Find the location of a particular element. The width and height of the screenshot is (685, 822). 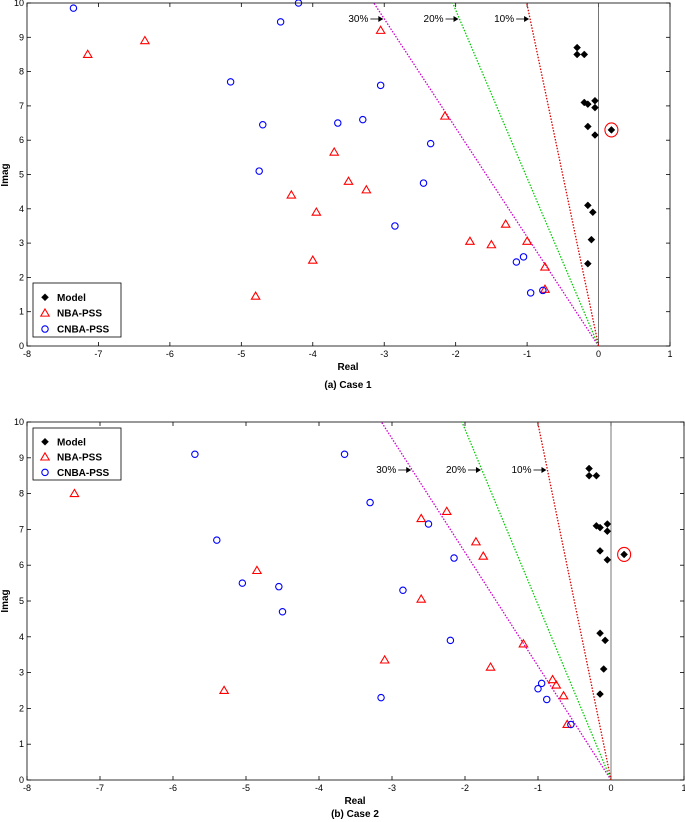

x-tick-label: -2 is located at coordinates (465, 788).